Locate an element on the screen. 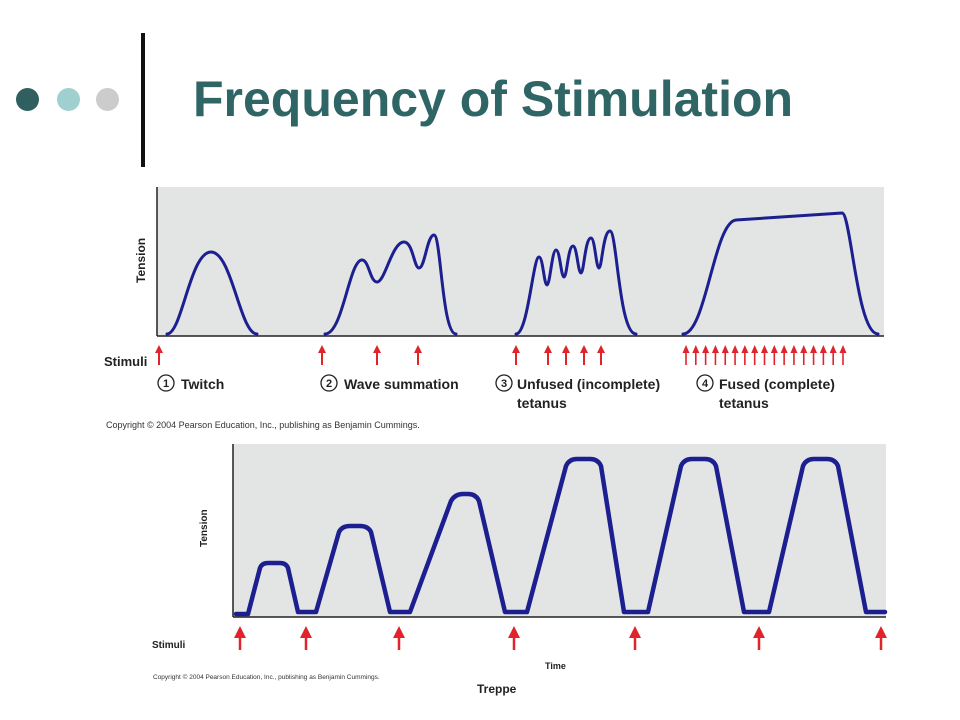 This screenshot has width=960, height=720. twitch-curve is located at coordinates (212, 293).